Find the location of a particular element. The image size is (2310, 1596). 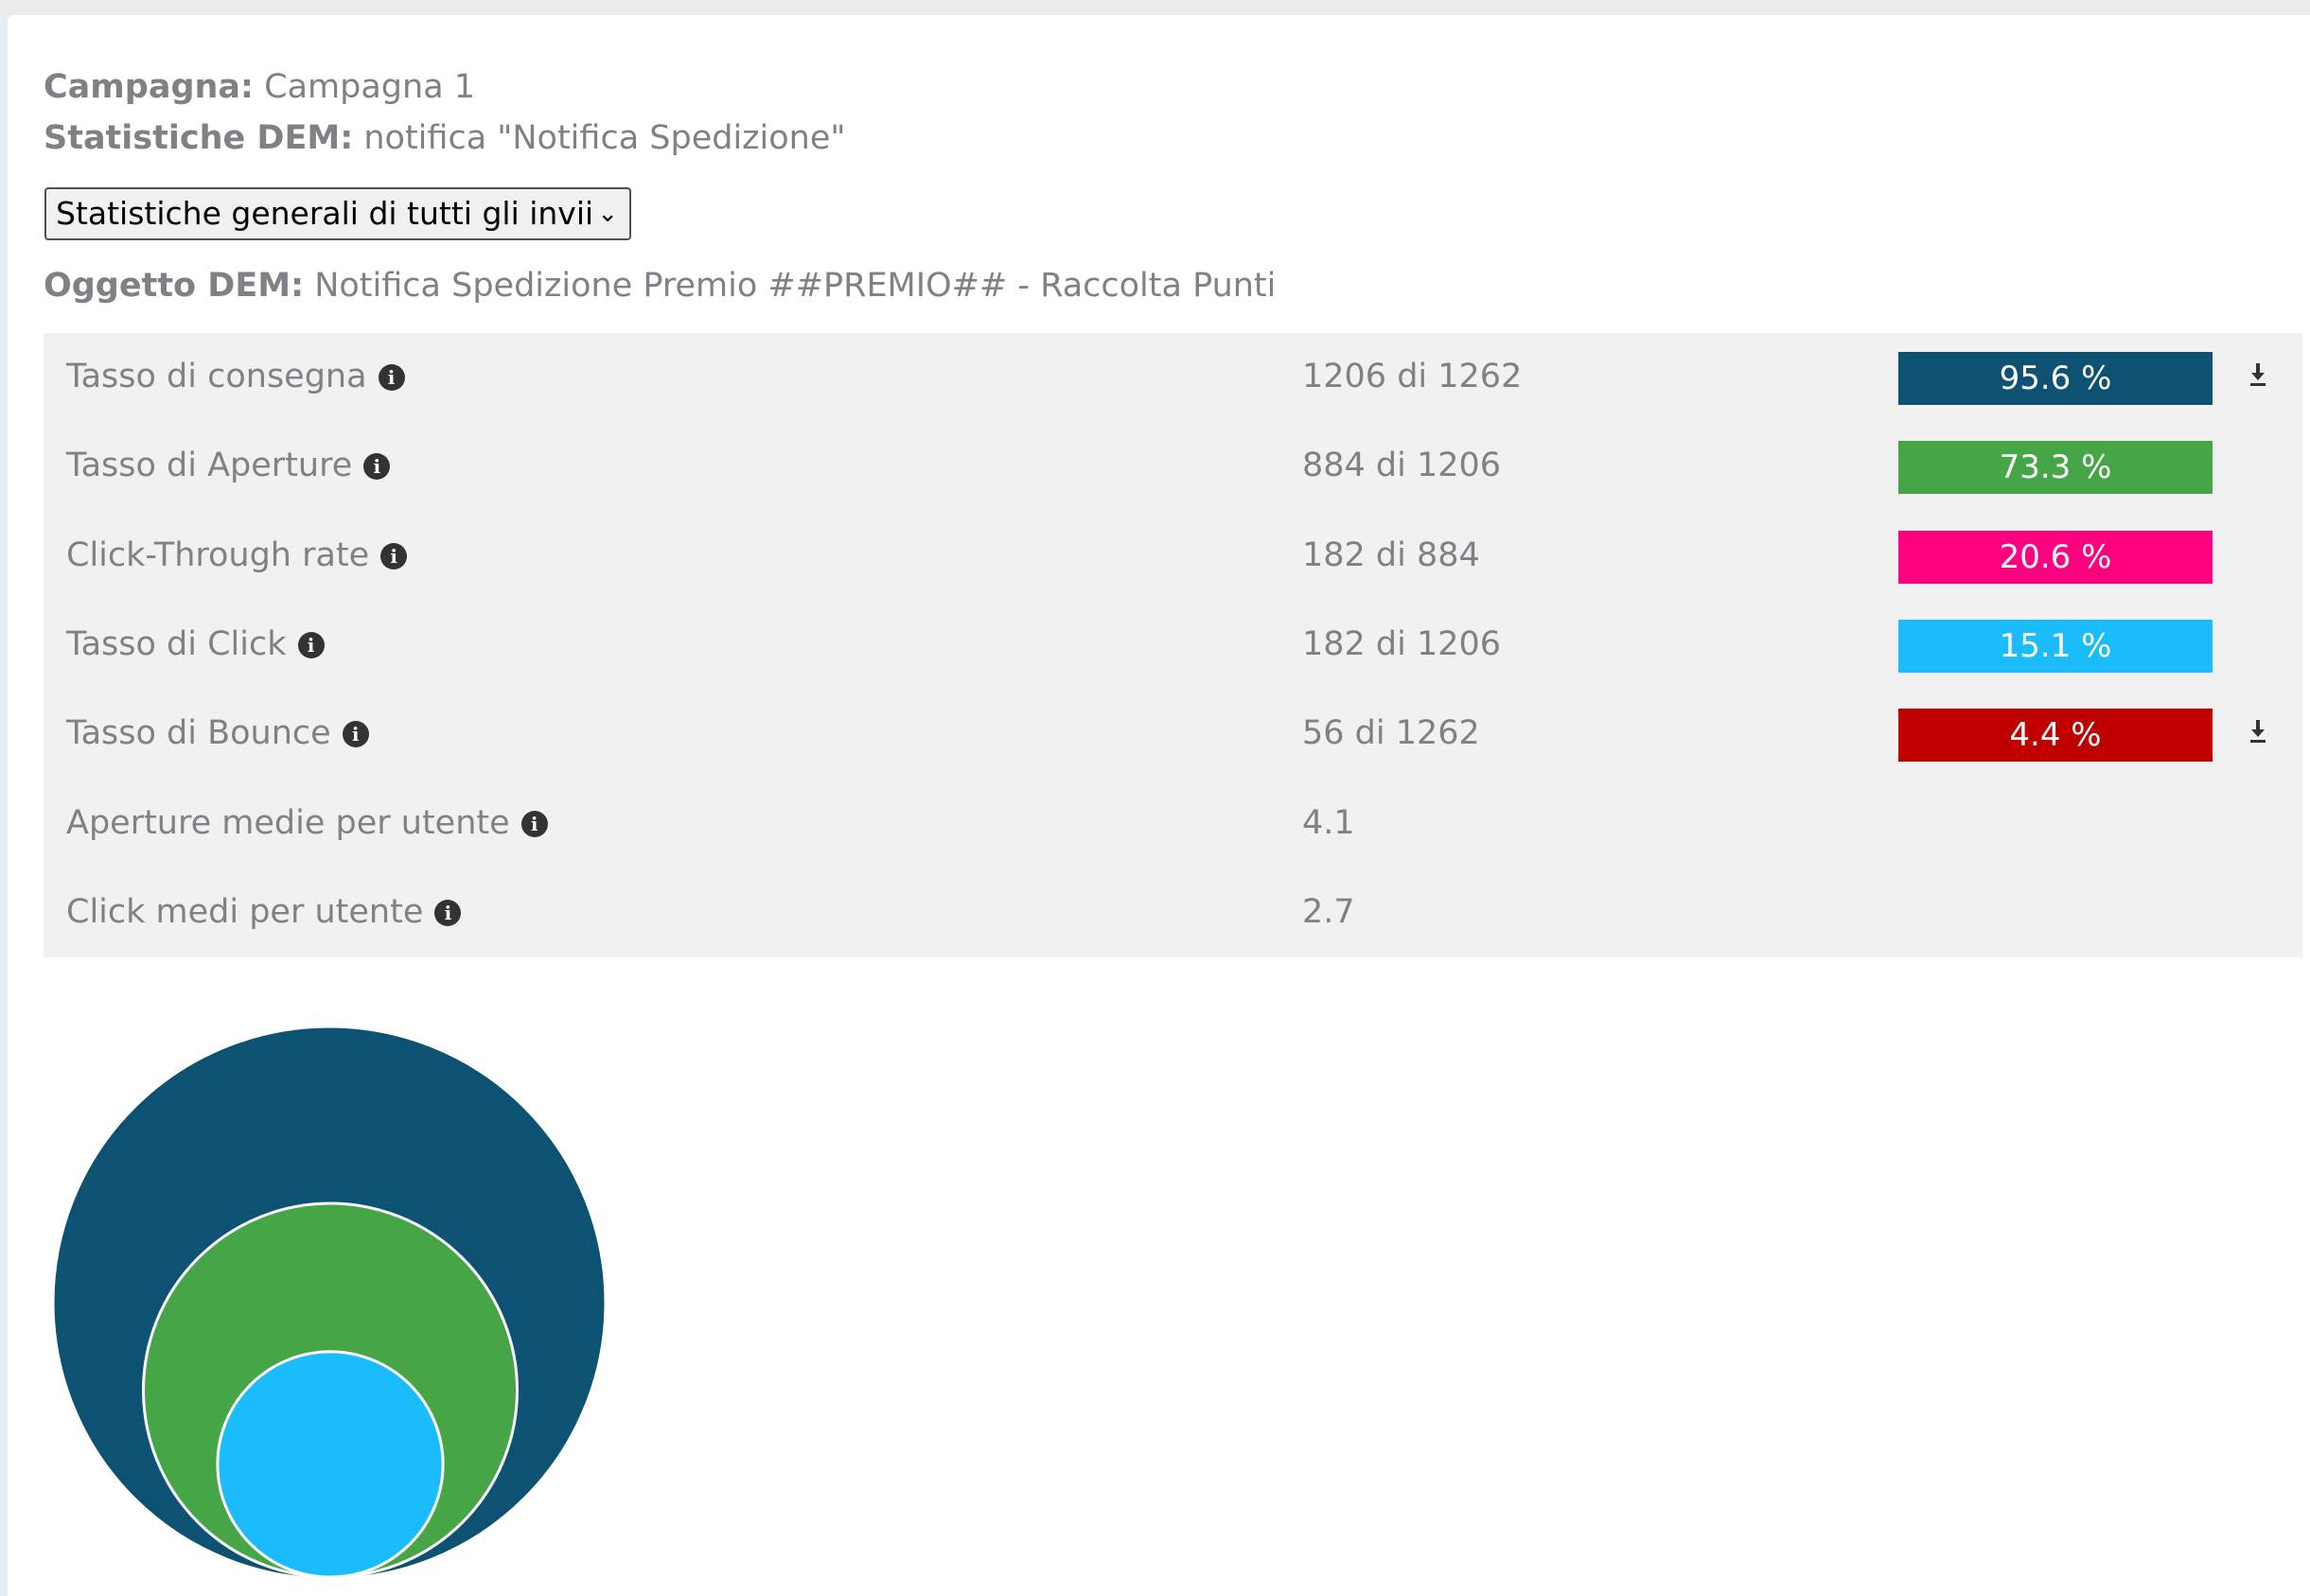

circles-svg is located at coordinates (329, 1303).